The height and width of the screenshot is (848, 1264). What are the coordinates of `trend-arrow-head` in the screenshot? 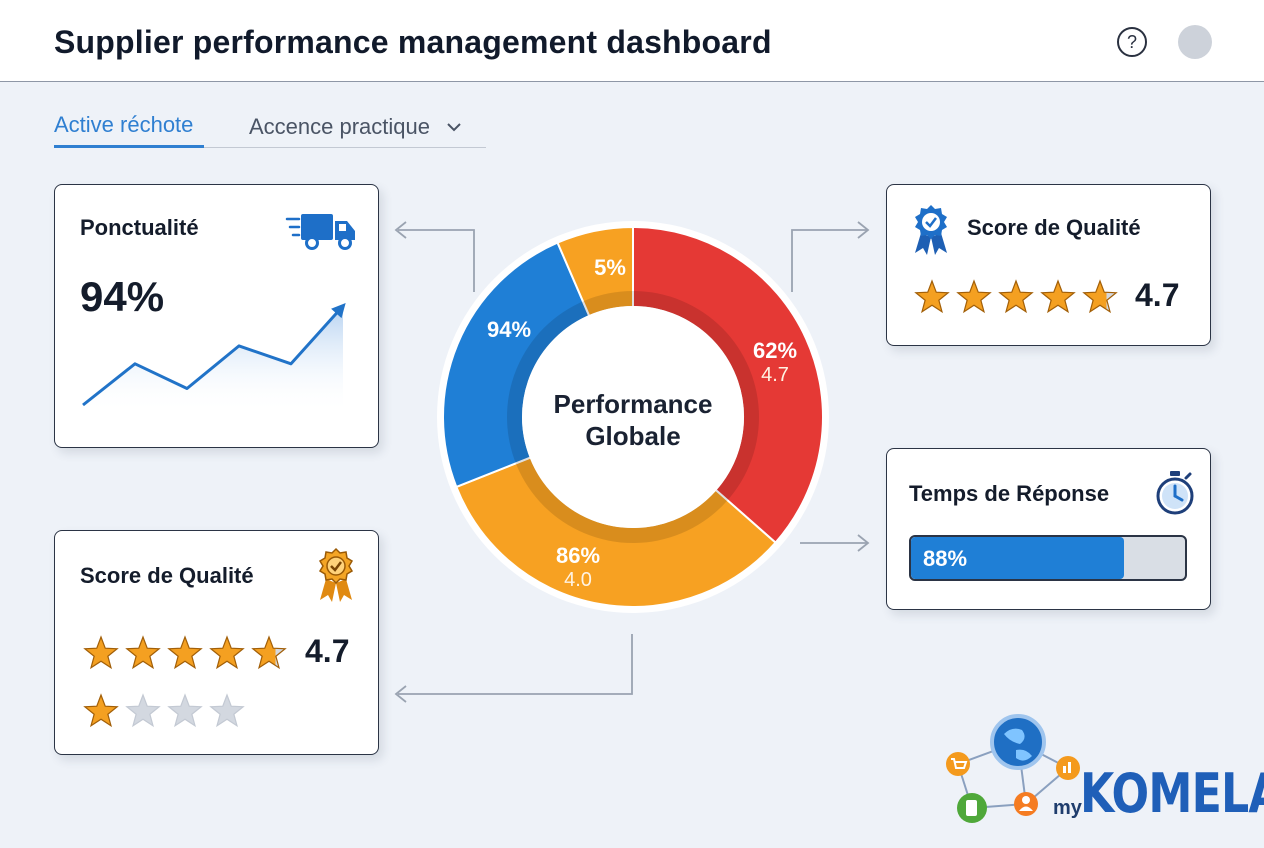 It's located at (338, 311).